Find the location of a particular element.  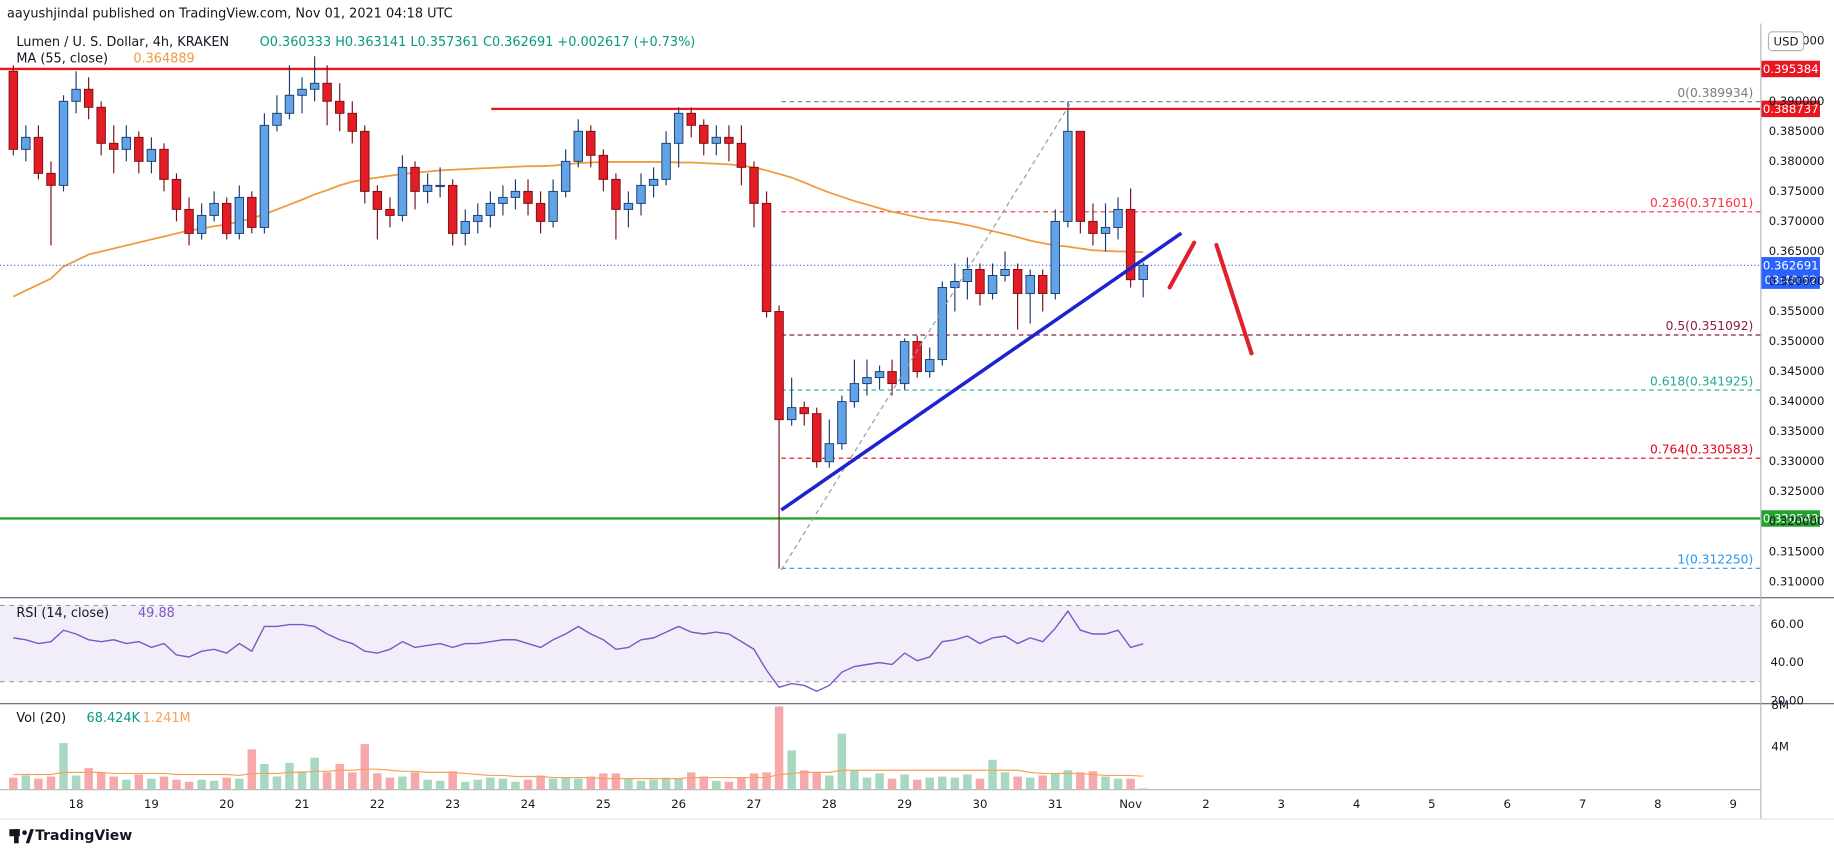

x-tick-label: 25 is located at coordinates (603, 804).